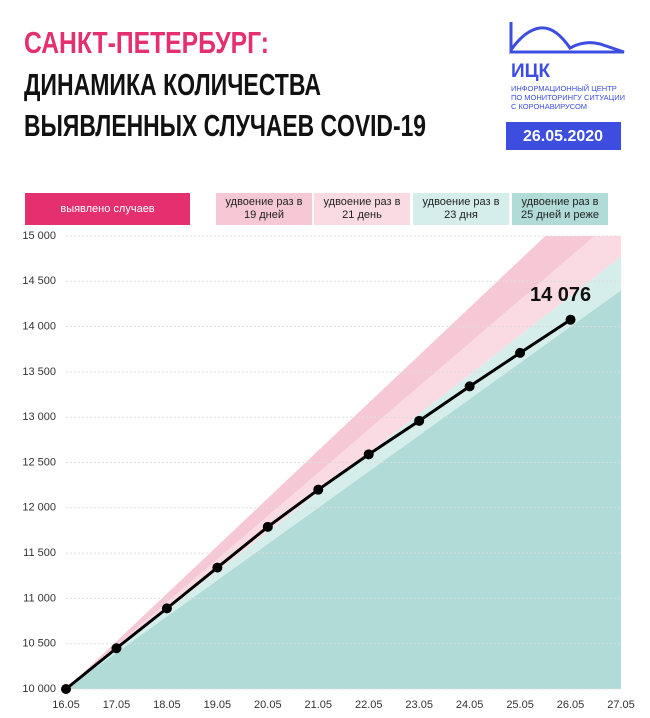 This screenshot has width=650, height=718. What do you see at coordinates (39, 372) in the screenshot?
I see `y-tick-label: 13 500` at bounding box center [39, 372].